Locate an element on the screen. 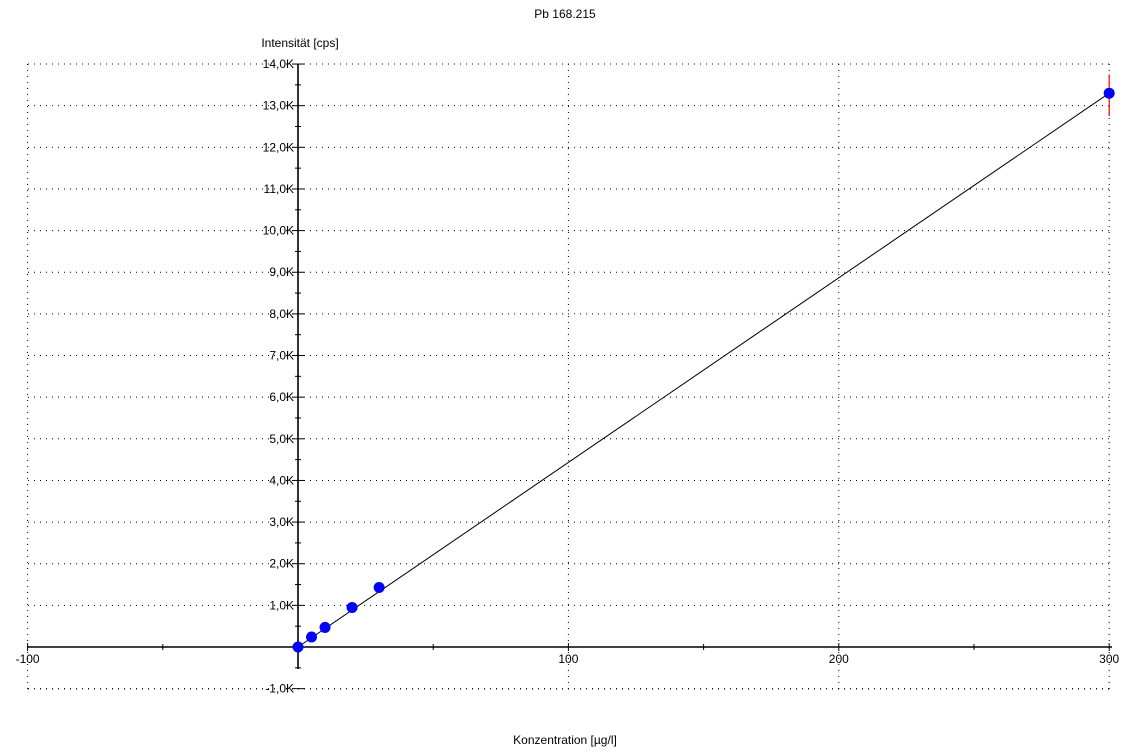  y-tick-label: 7,0K is located at coordinates (281, 356).